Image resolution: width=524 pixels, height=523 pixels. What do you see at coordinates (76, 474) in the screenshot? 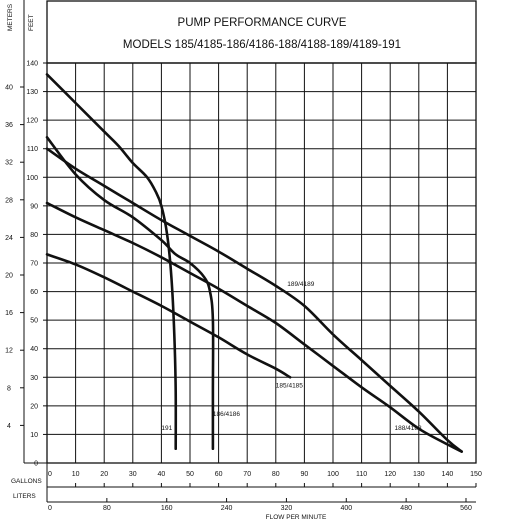
I see `gallons-tick-label: 10` at bounding box center [76, 474].